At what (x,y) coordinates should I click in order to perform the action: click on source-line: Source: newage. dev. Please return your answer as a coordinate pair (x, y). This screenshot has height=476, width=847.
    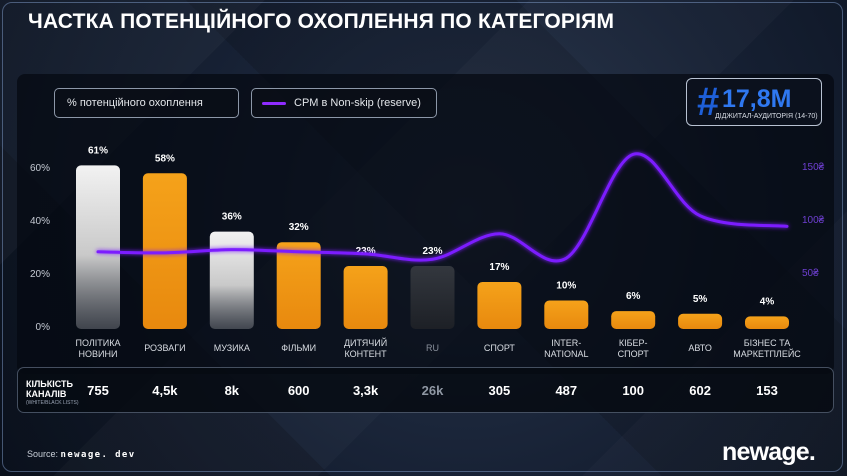
    Looking at the image, I should click on (81, 454).